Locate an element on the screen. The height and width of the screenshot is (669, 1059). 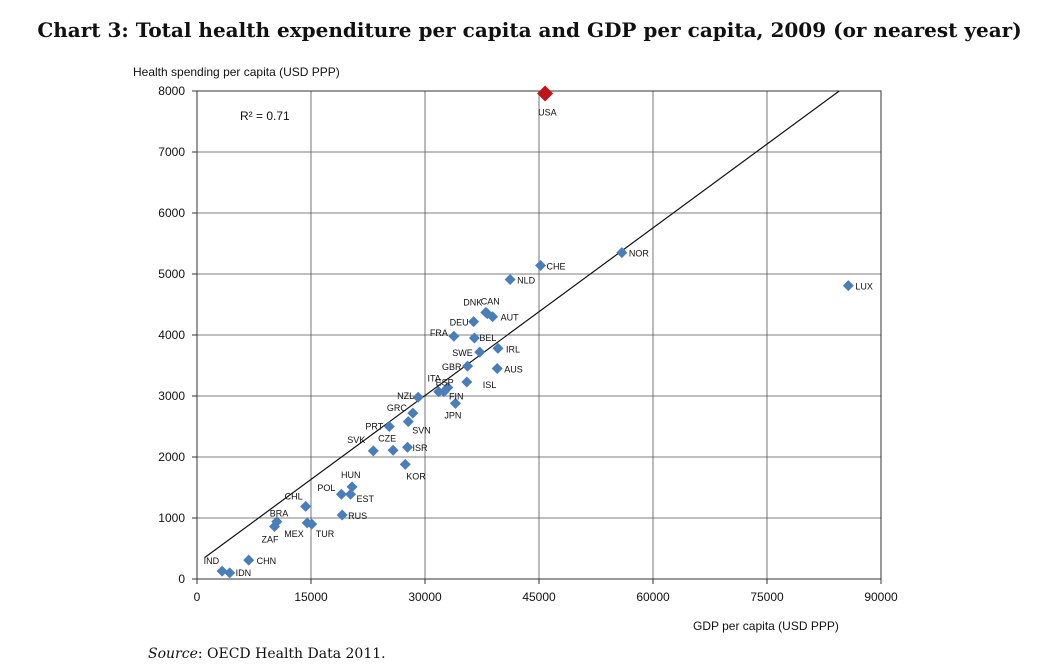
y-tick-label: 2000 is located at coordinates (171, 457).